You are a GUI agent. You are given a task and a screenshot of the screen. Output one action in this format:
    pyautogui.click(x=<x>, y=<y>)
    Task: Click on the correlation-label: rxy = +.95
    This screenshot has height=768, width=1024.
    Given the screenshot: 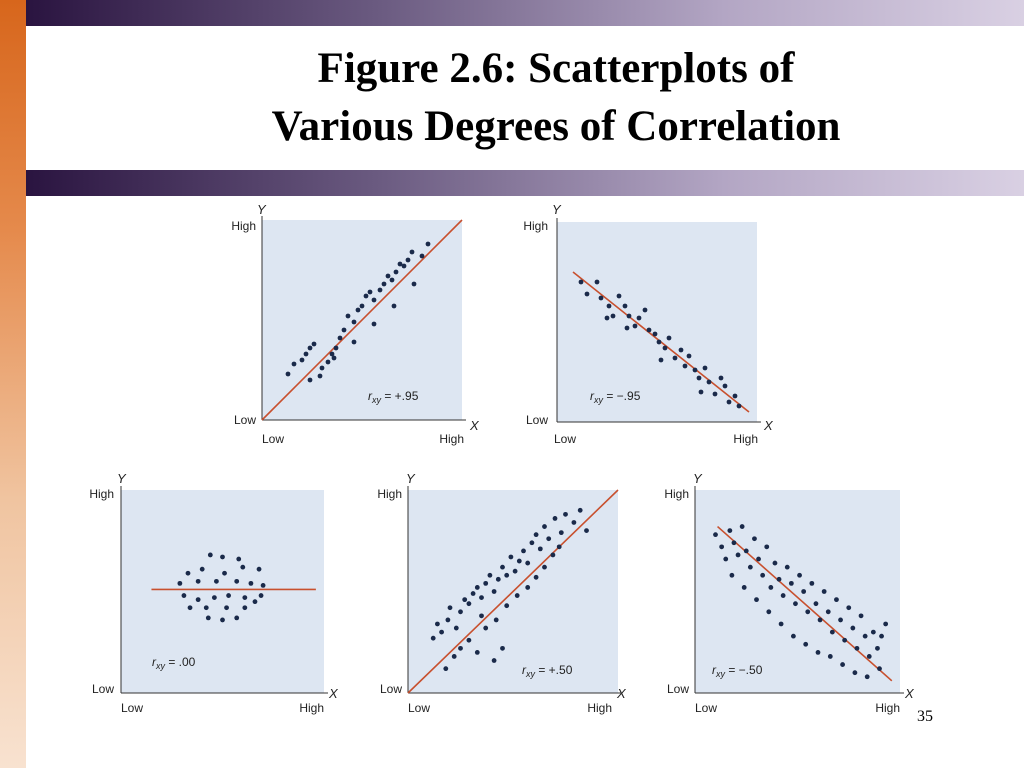 What is the action you would take?
    pyautogui.click(x=393, y=397)
    